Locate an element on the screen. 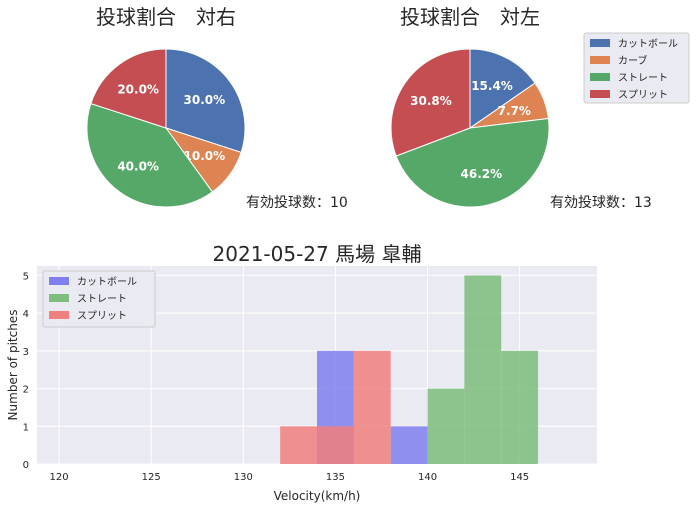  pie-left-slice-split is located at coordinates (430, 102).